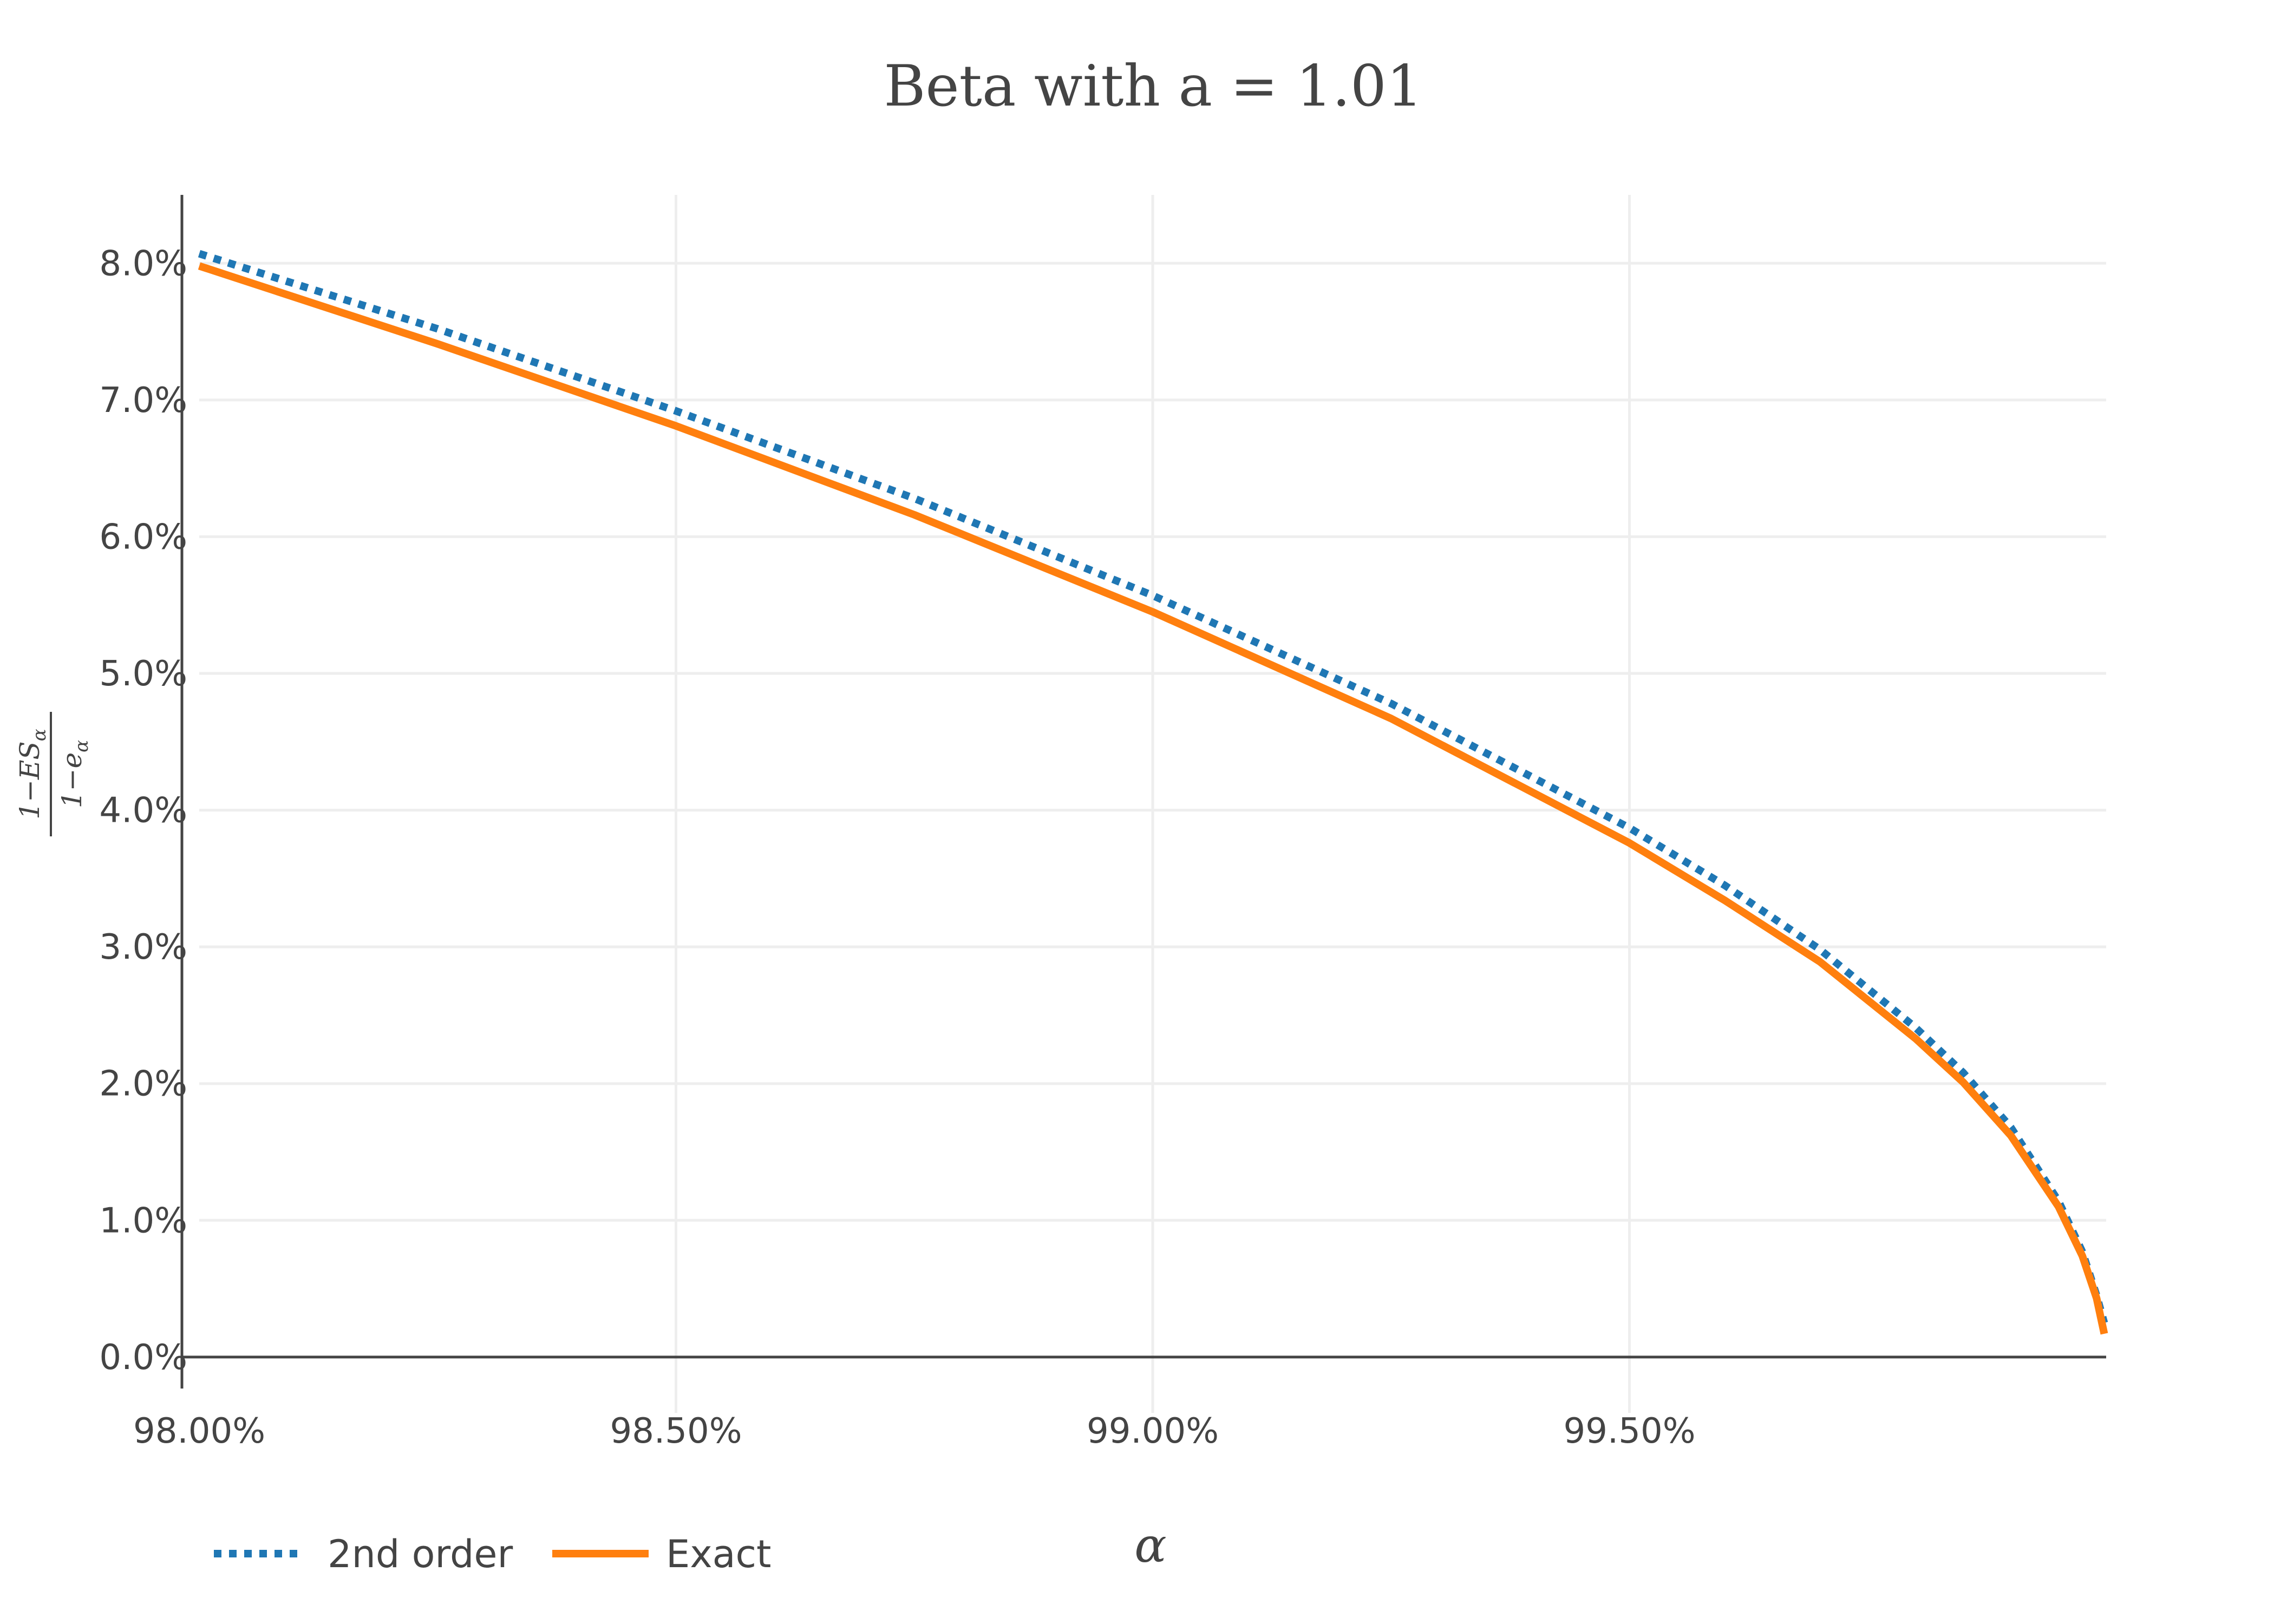  I want to click on x-tick-label: 99.50%, so click(1629, 1431).